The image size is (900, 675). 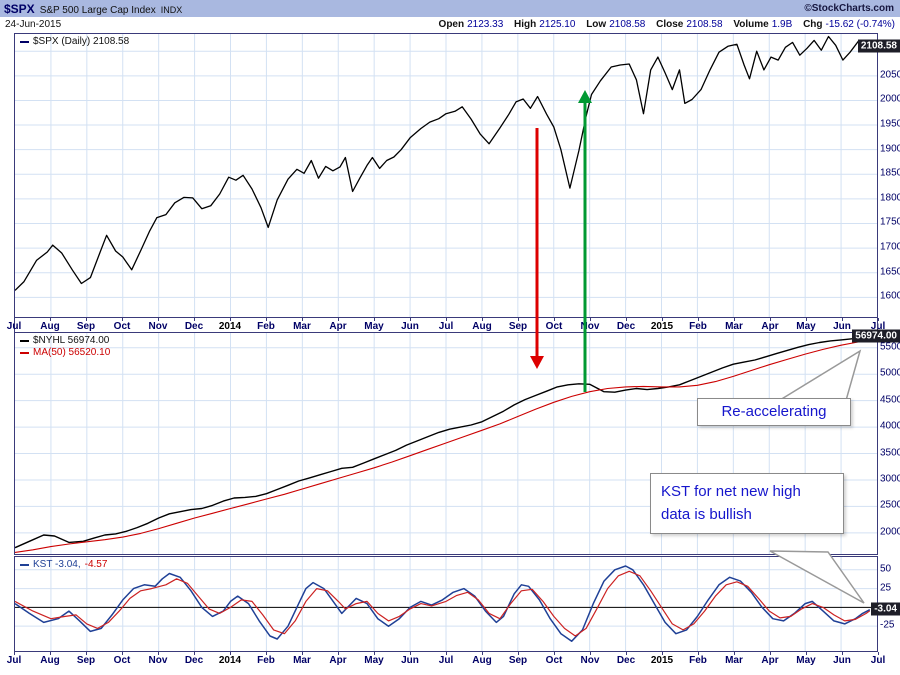 What do you see at coordinates (890, 198) in the screenshot?
I see `y-axis-tick-label: 1800` at bounding box center [890, 198].